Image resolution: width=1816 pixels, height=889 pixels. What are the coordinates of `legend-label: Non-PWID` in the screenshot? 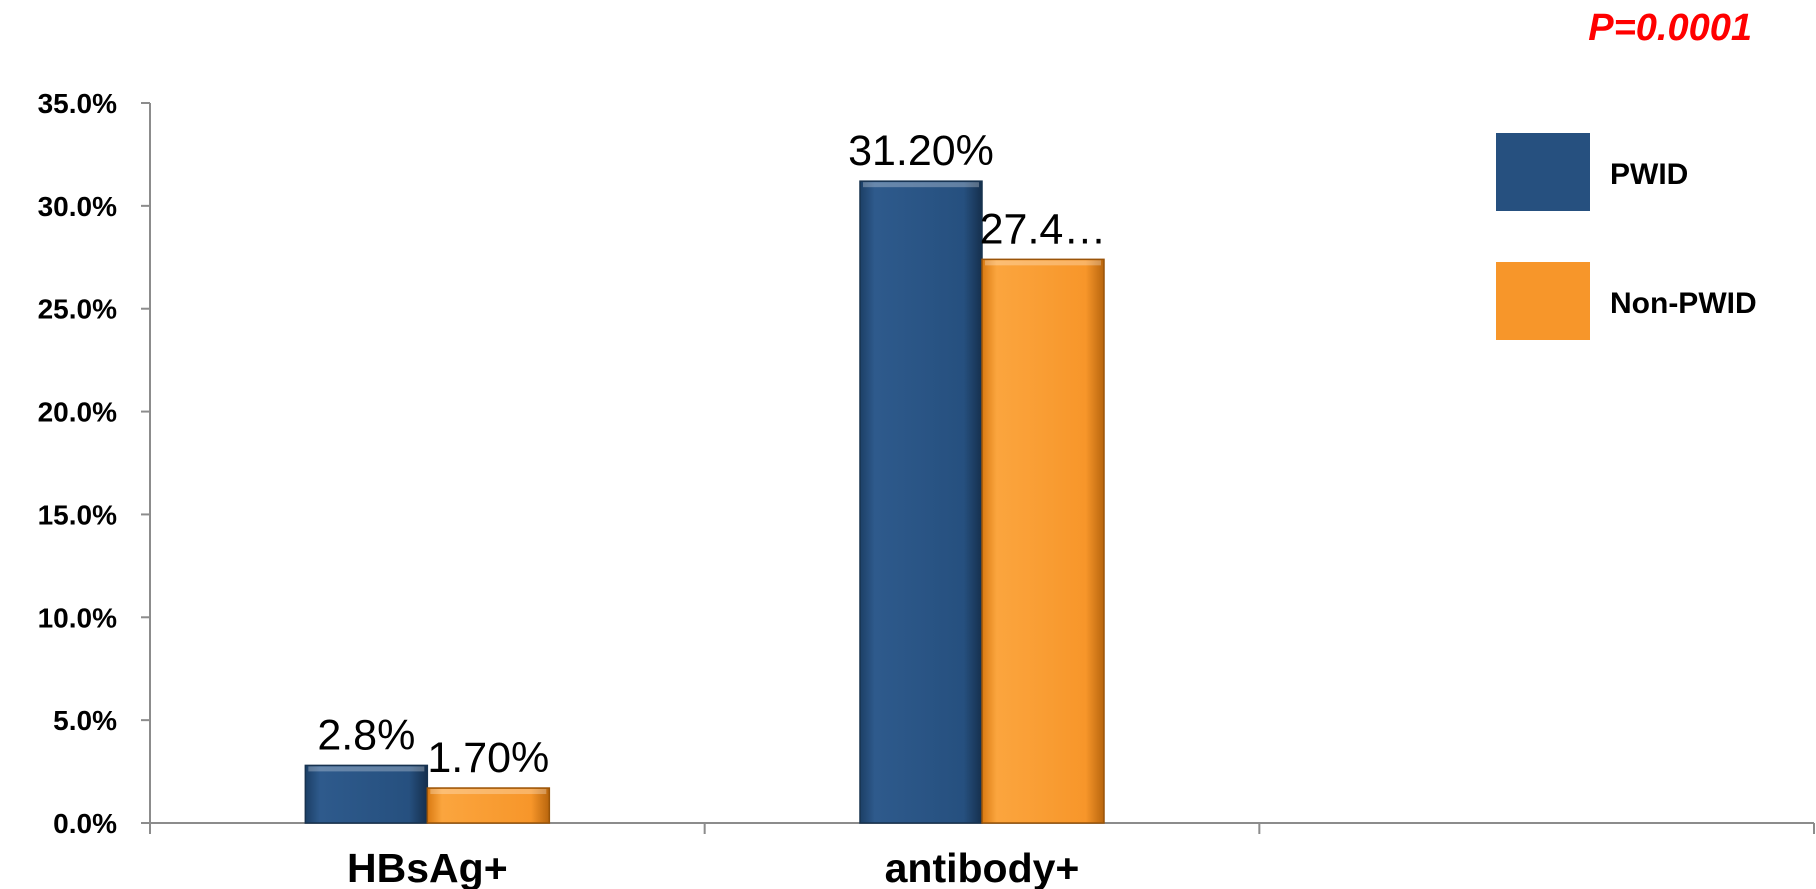 It's located at (1683, 303).